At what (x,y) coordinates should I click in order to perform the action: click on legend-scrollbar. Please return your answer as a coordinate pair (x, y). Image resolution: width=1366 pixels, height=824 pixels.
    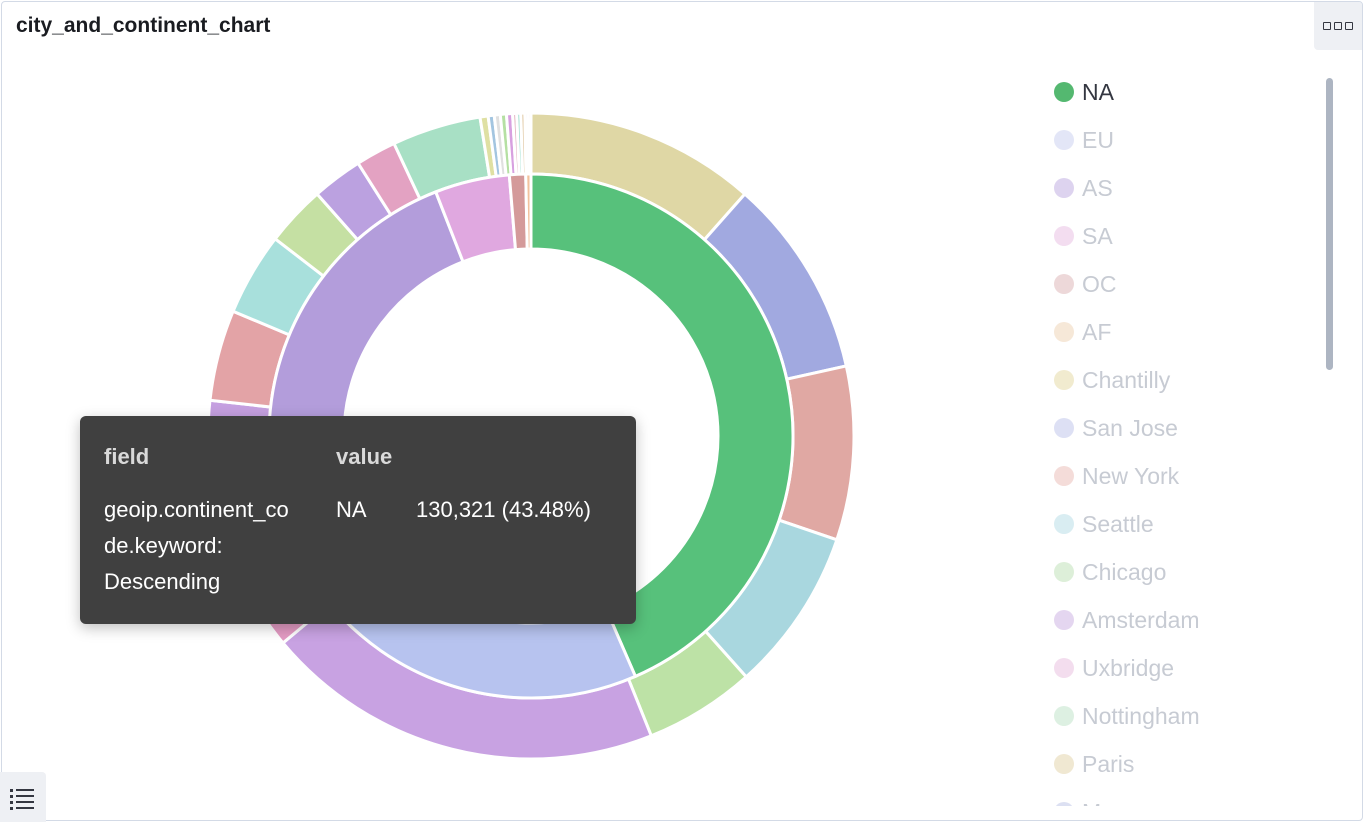
    Looking at the image, I should click on (1329, 224).